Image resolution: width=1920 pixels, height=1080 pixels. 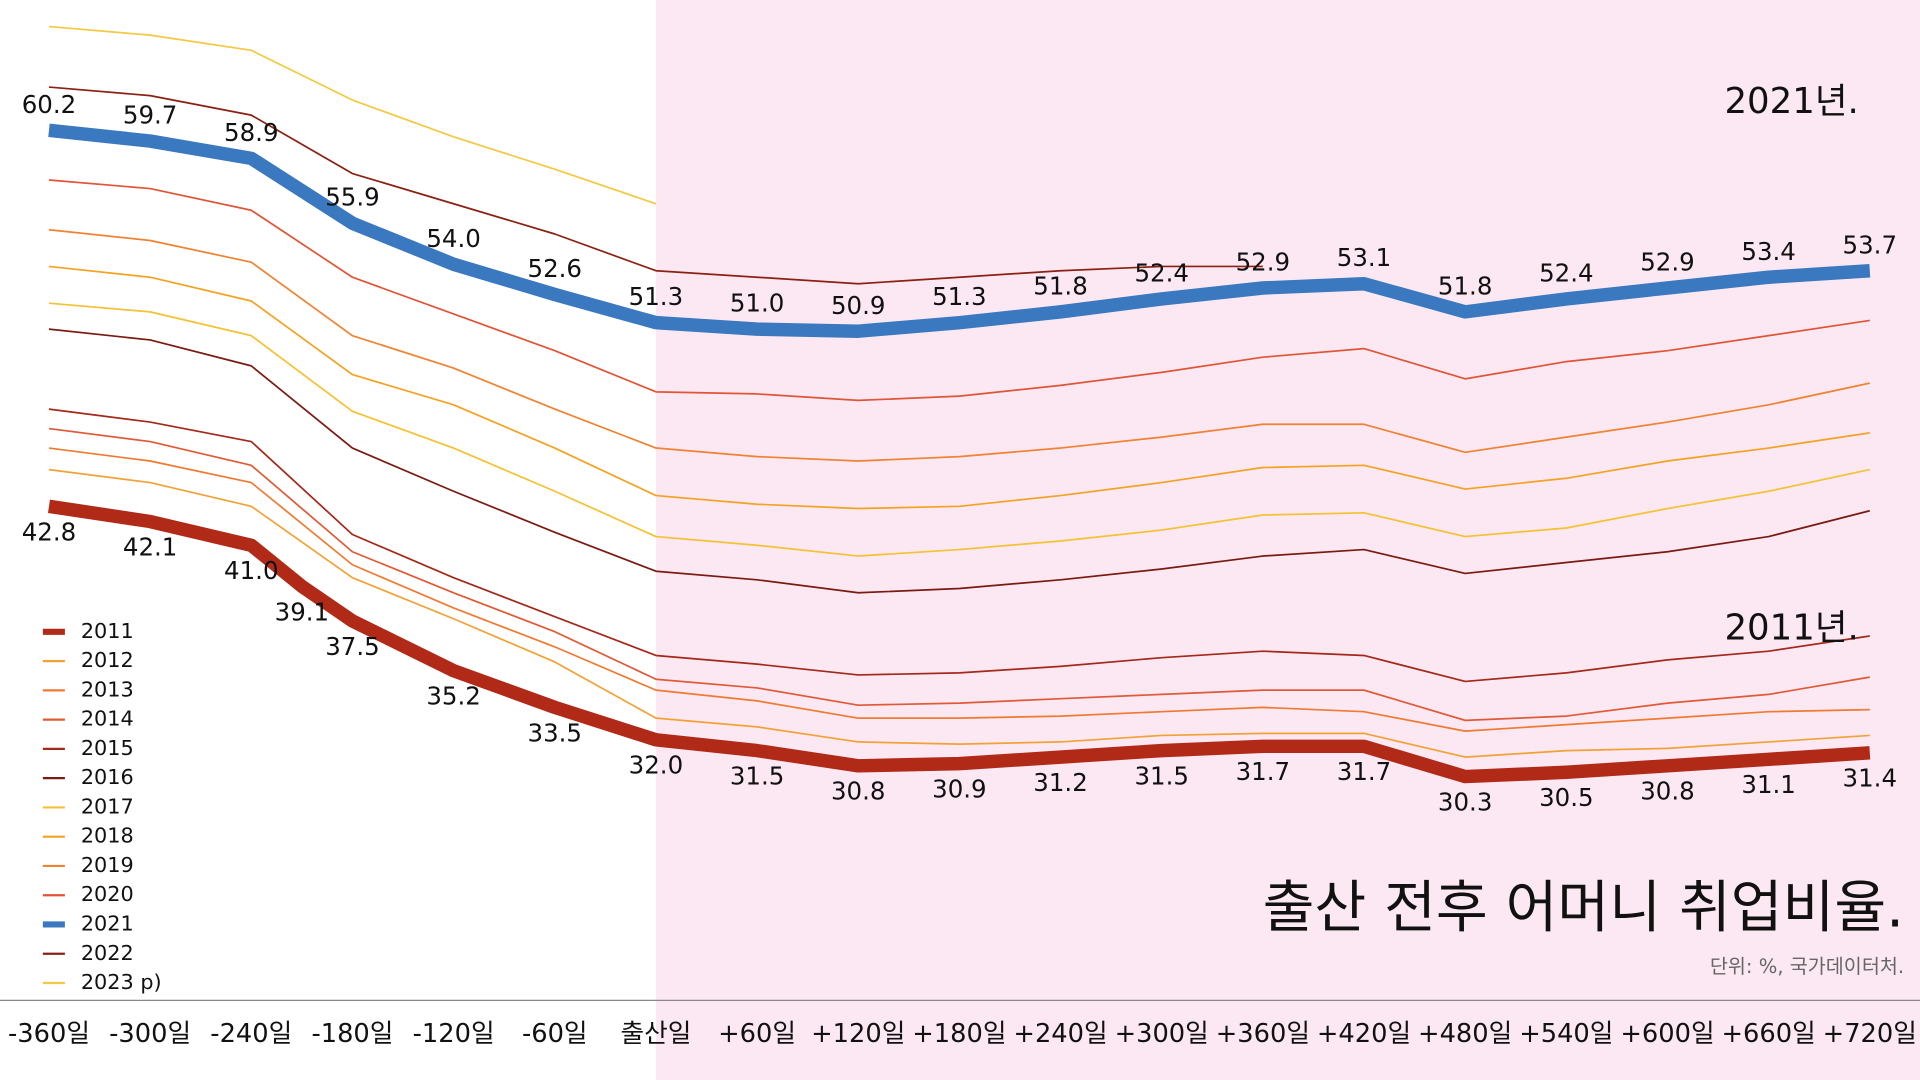 What do you see at coordinates (1870, 1034) in the screenshot?
I see `x-tick-label: +720일` at bounding box center [1870, 1034].